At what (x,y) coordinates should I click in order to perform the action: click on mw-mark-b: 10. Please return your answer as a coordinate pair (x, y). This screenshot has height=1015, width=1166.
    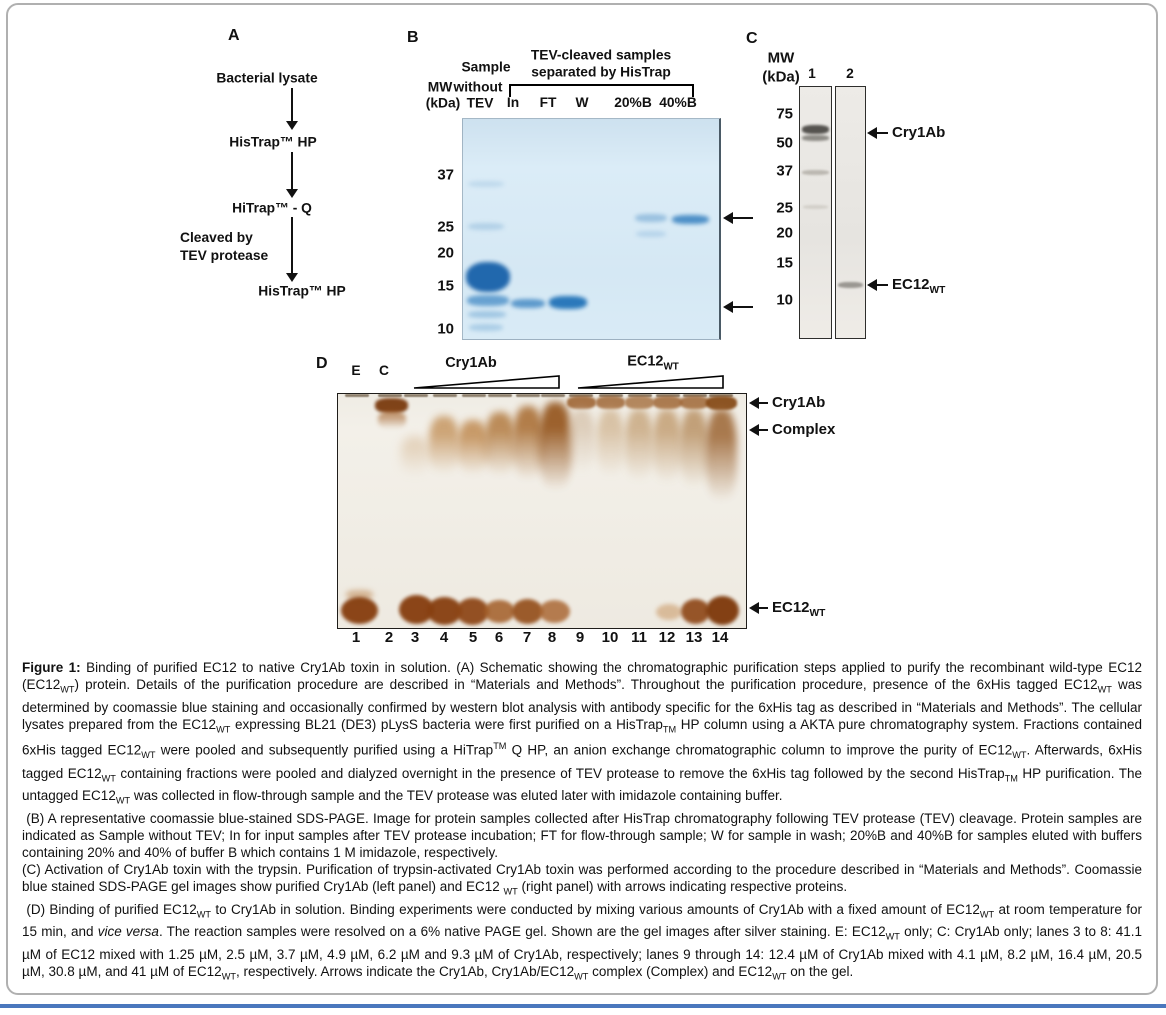
    Looking at the image, I should click on (445, 329).